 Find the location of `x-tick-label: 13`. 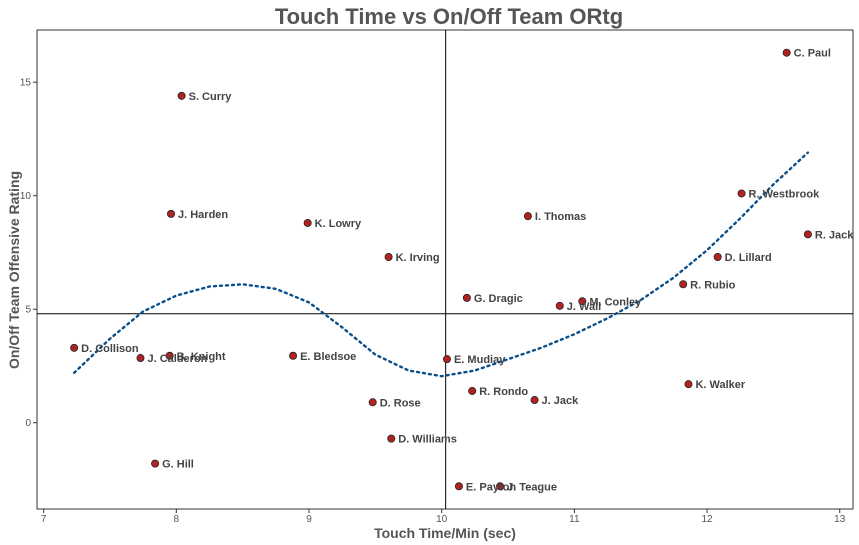

x-tick-label: 13 is located at coordinates (840, 519).